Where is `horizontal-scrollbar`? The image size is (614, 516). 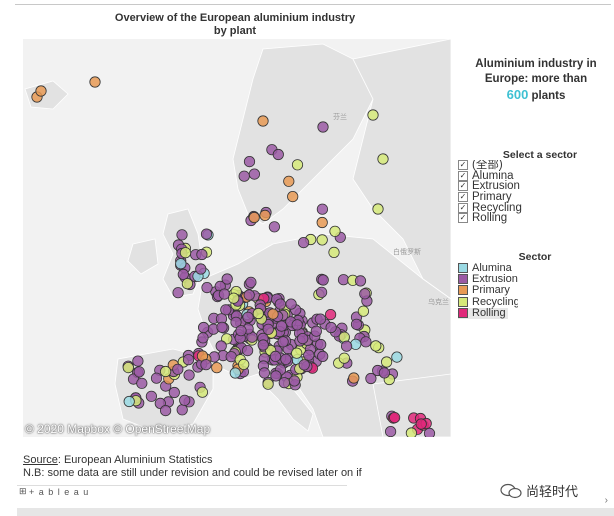 horizontal-scrollbar is located at coordinates (315, 512).